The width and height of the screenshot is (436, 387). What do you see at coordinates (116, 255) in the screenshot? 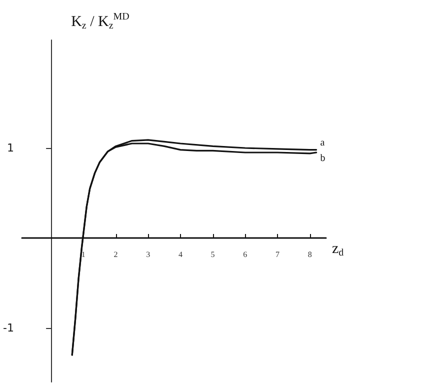
I see `x-tick-label: 2` at bounding box center [116, 255].